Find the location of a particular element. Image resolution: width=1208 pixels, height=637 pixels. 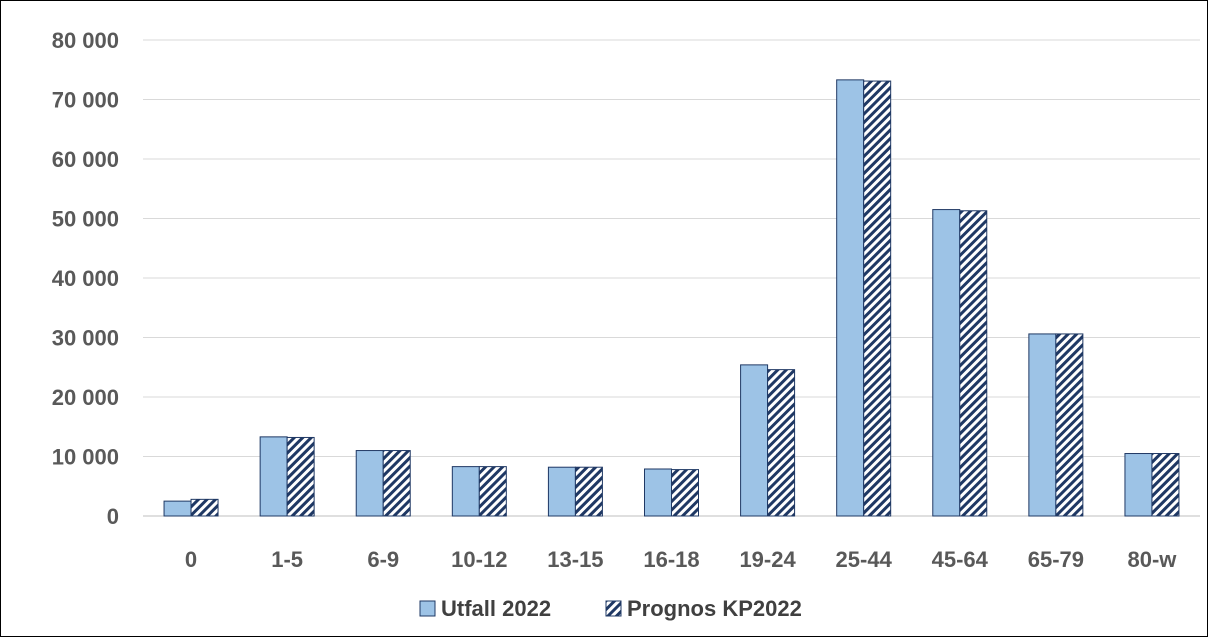

y-tick-label: 0 is located at coordinates (113, 516).